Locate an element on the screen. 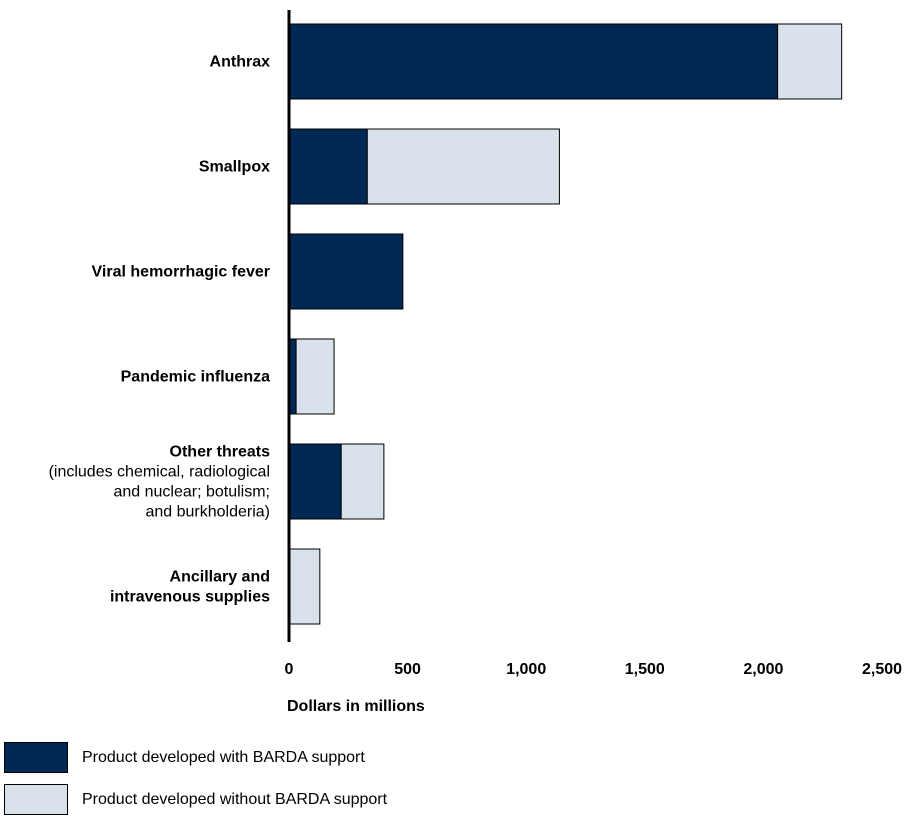  category-label-1-line-0: Smallpox is located at coordinates (234, 167).